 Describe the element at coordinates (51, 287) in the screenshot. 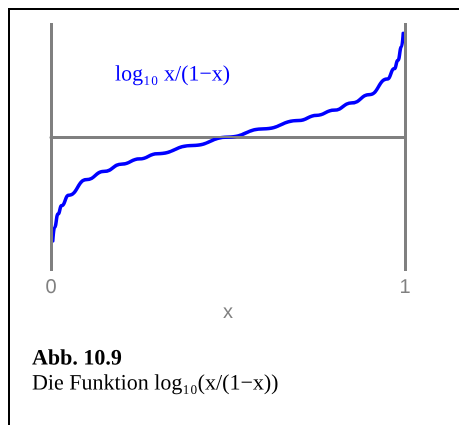

I see `x-tick-label: 0` at that location.